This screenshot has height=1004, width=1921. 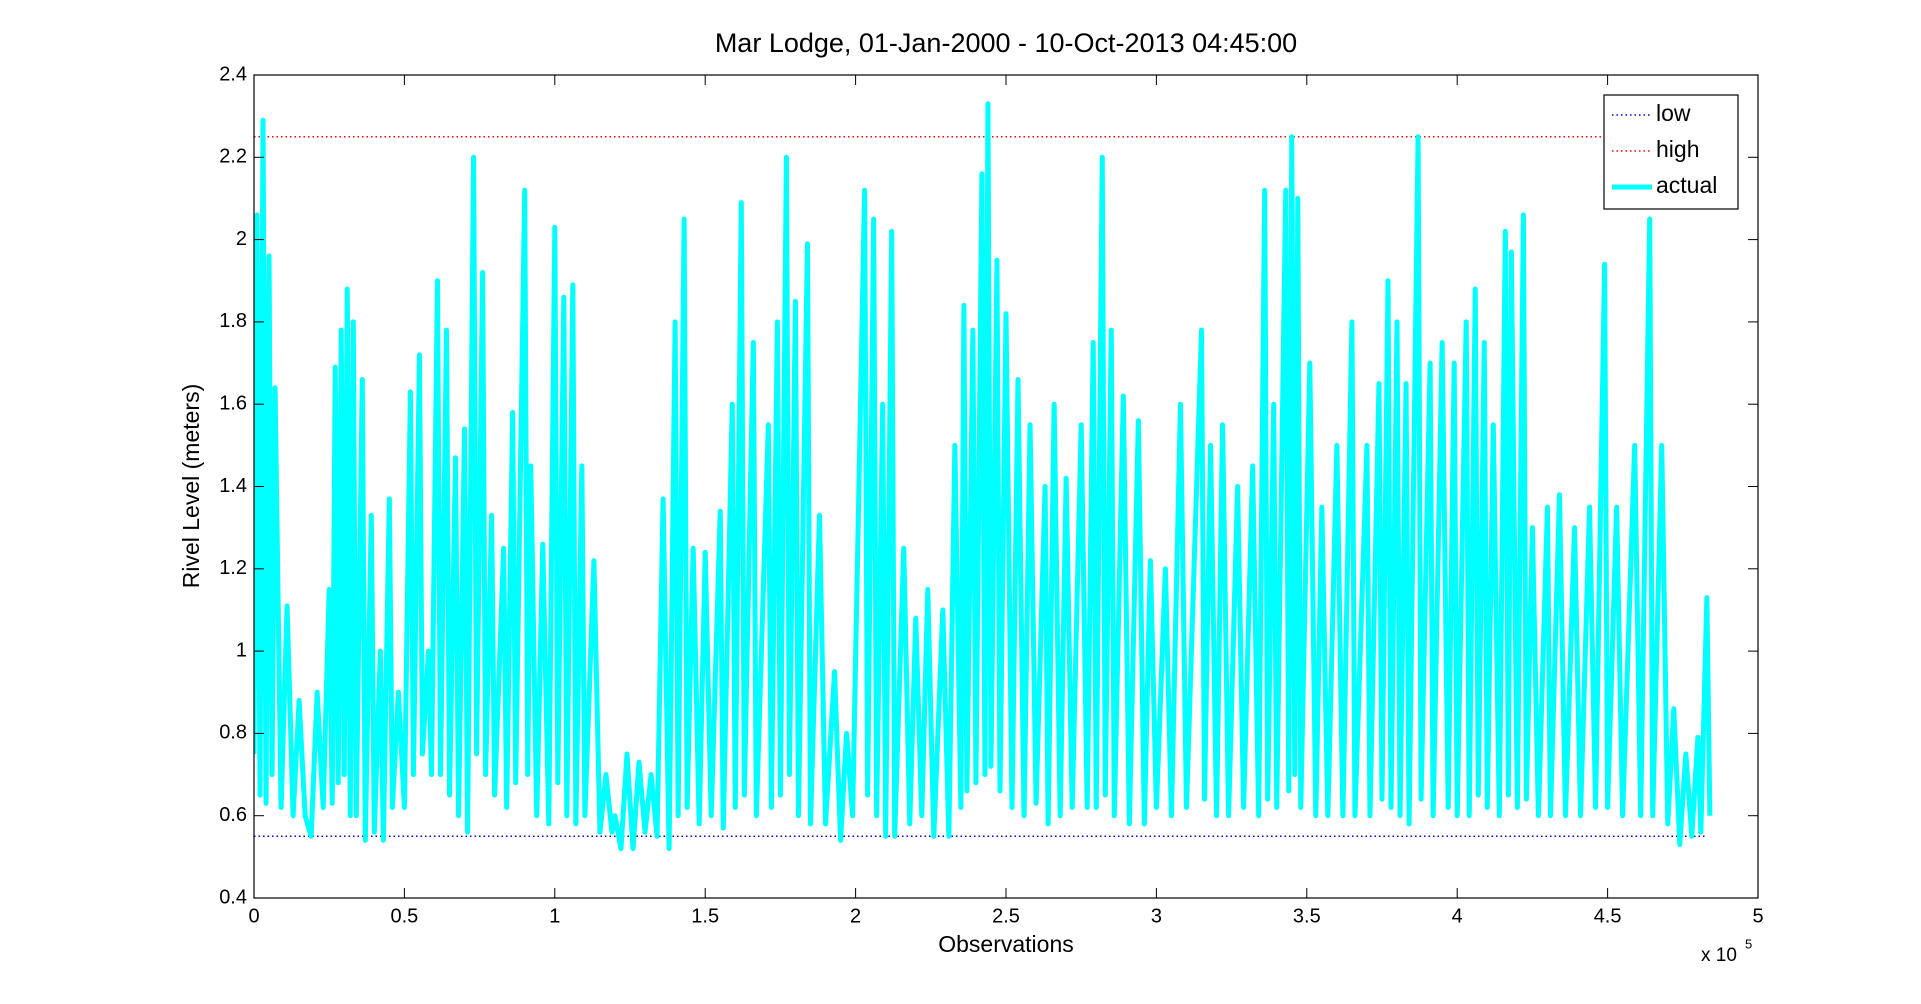 I want to click on x-multiplier-exponent: 5, so click(x=1748, y=943).